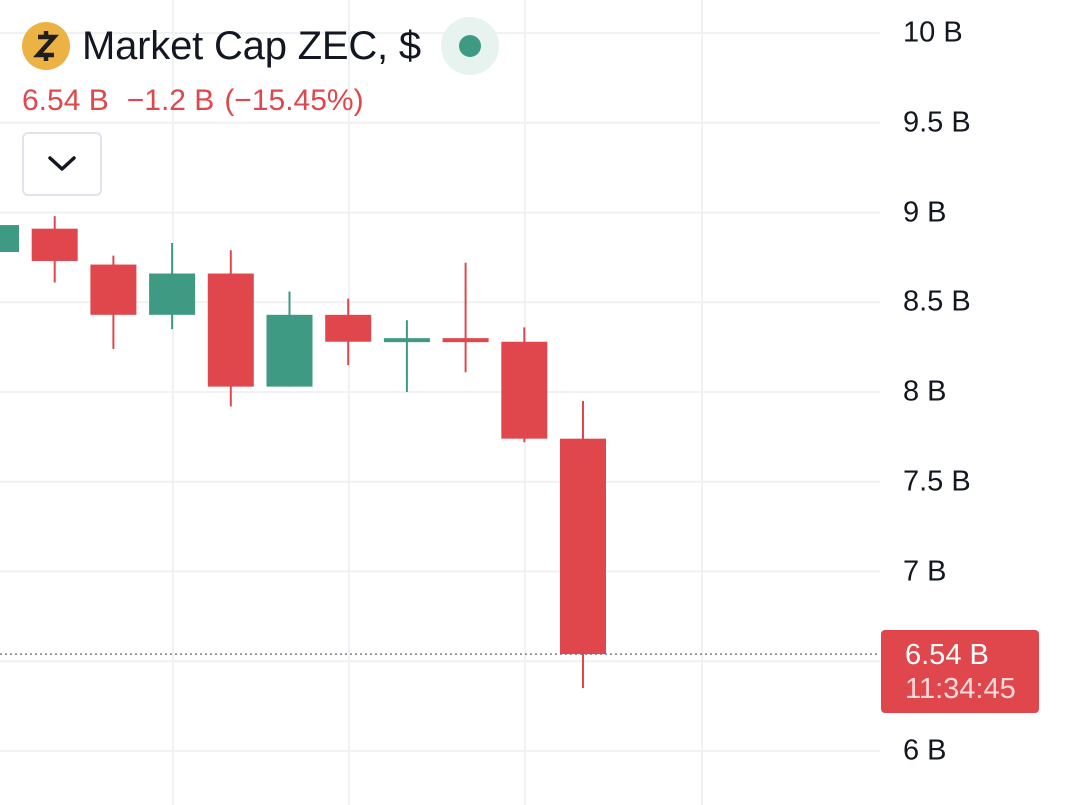 Image resolution: width=1080 pixels, height=805 pixels. Describe the element at coordinates (947, 655) in the screenshot. I see `current-value-label: 6.54 B` at that location.